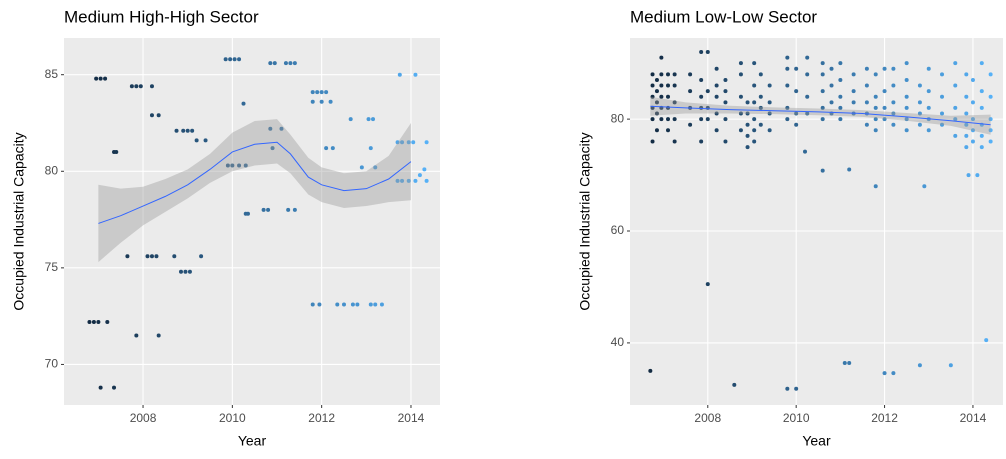 The image size is (1006, 459). What do you see at coordinates (52, 364) in the screenshot?
I see `y-tick-label: 70` at bounding box center [52, 364].